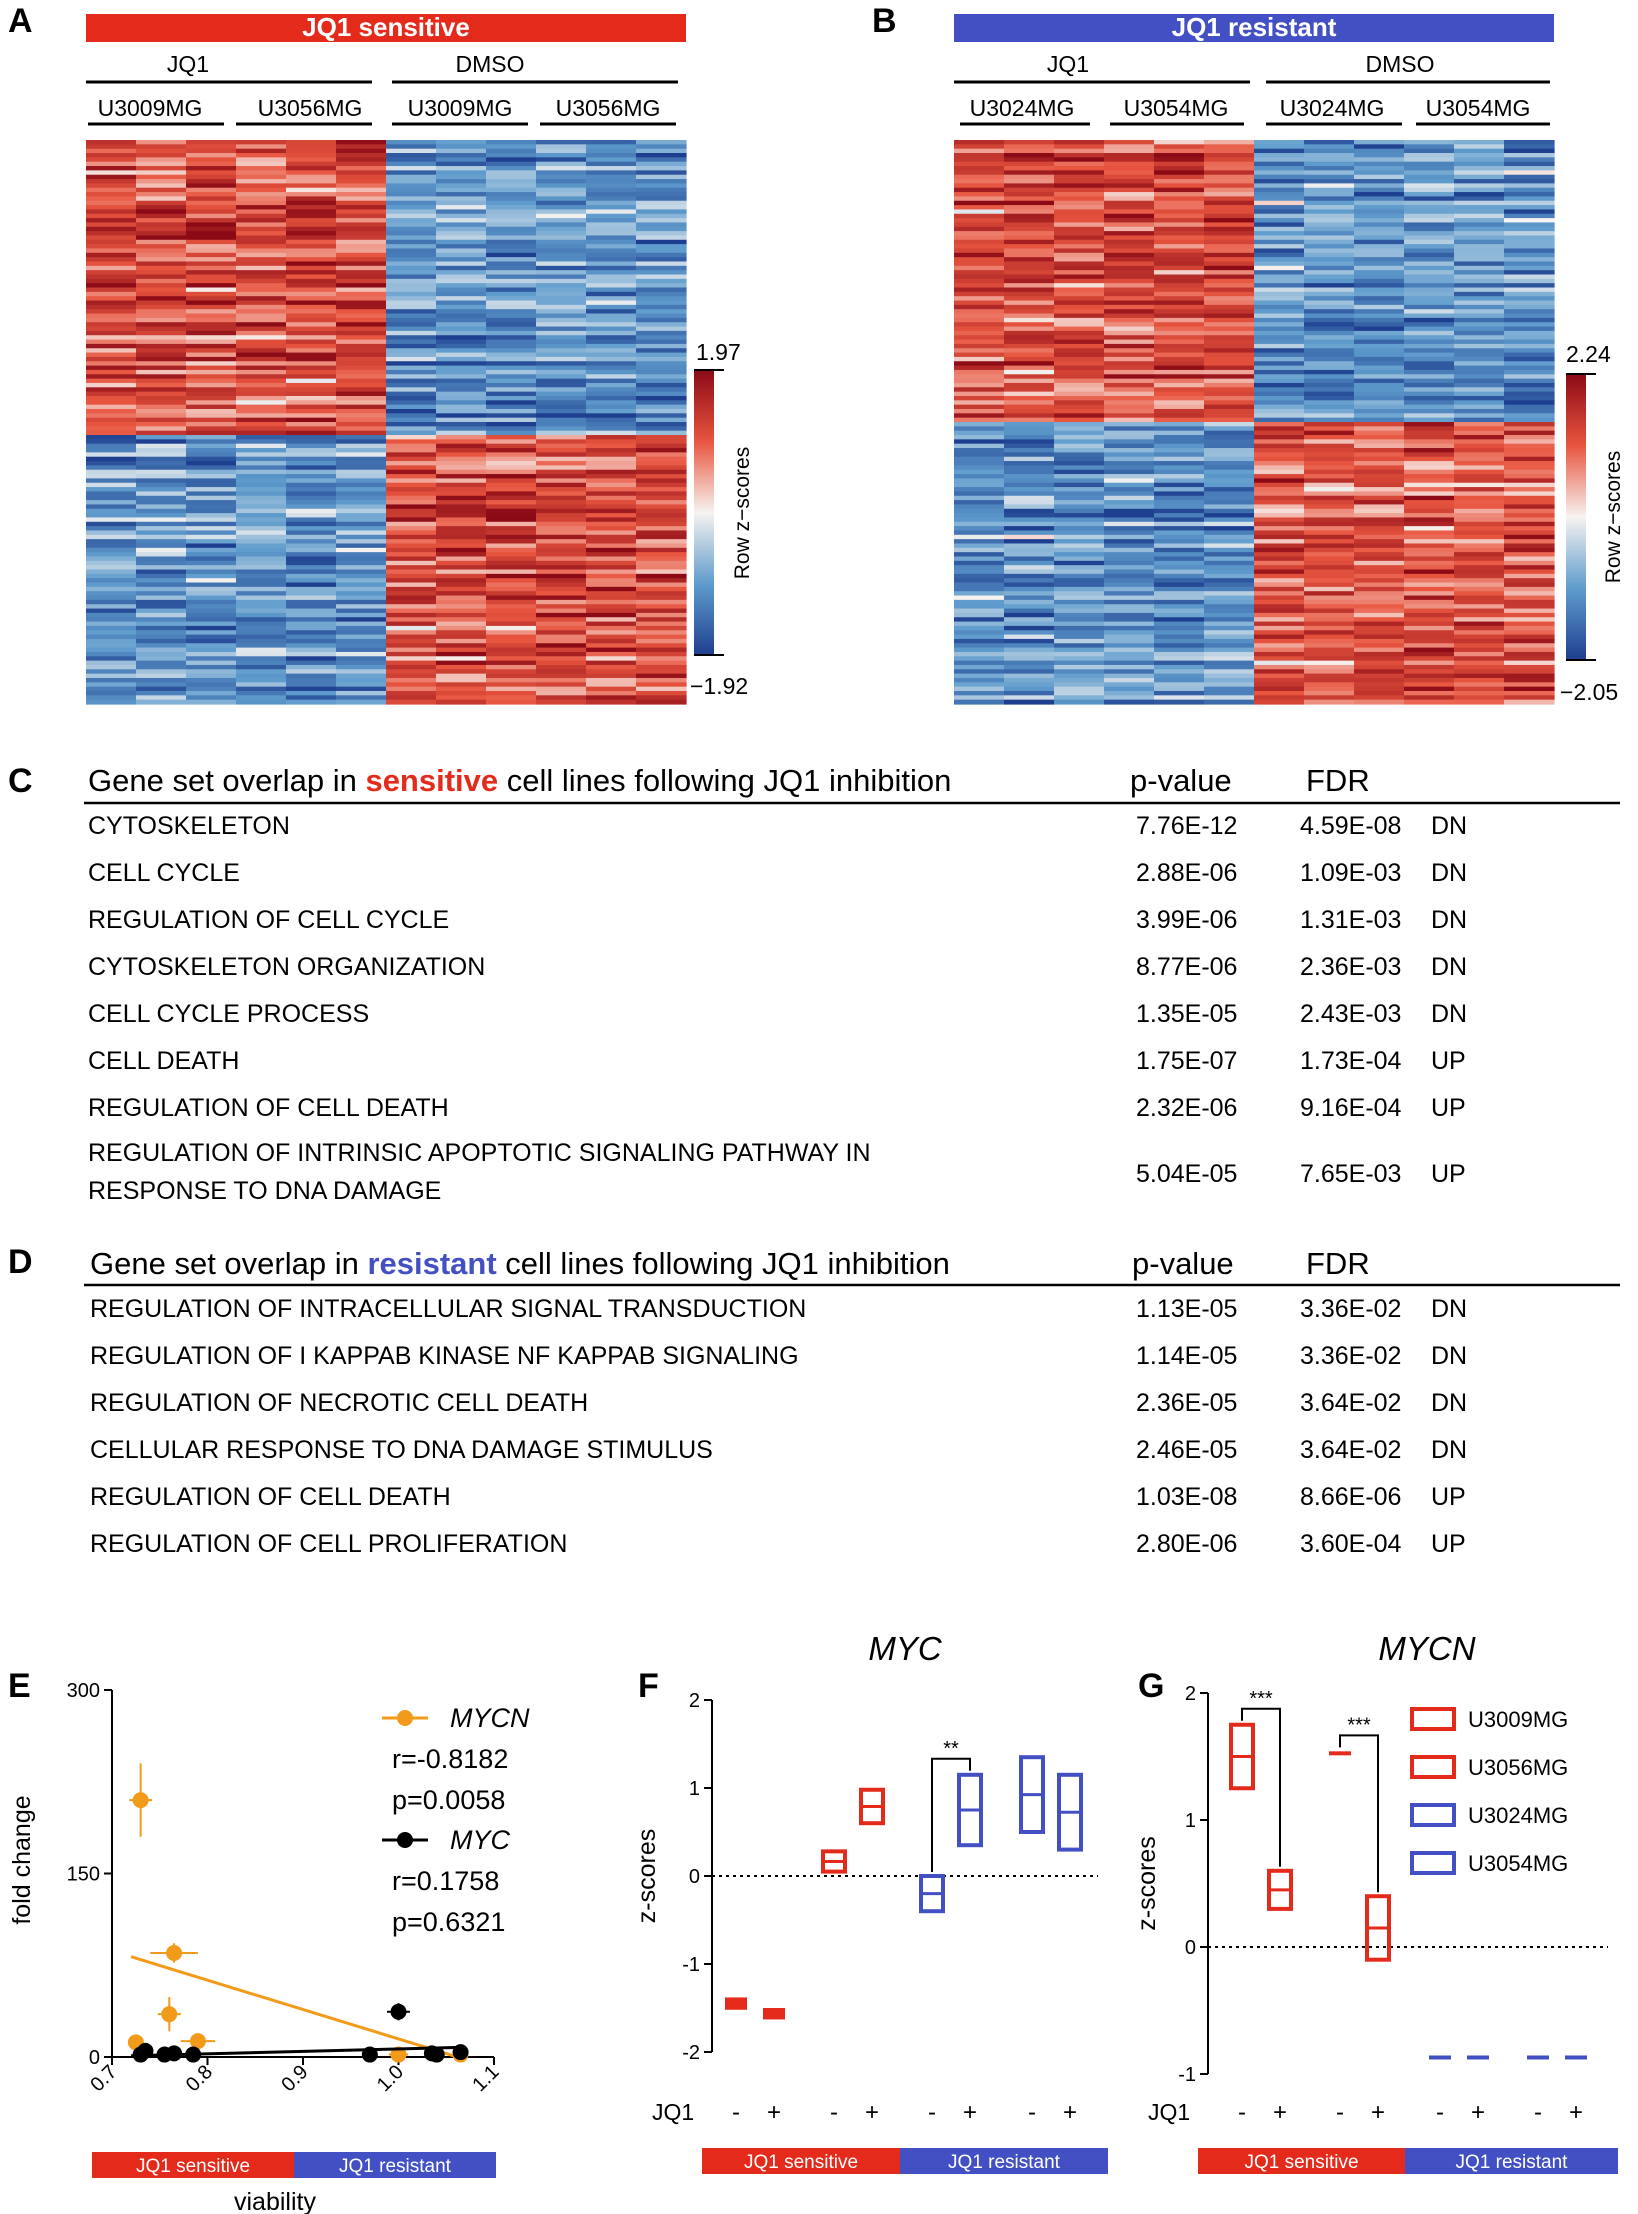  Describe the element at coordinates (1254, 422) in the screenshot. I see `heatmap-b` at that location.